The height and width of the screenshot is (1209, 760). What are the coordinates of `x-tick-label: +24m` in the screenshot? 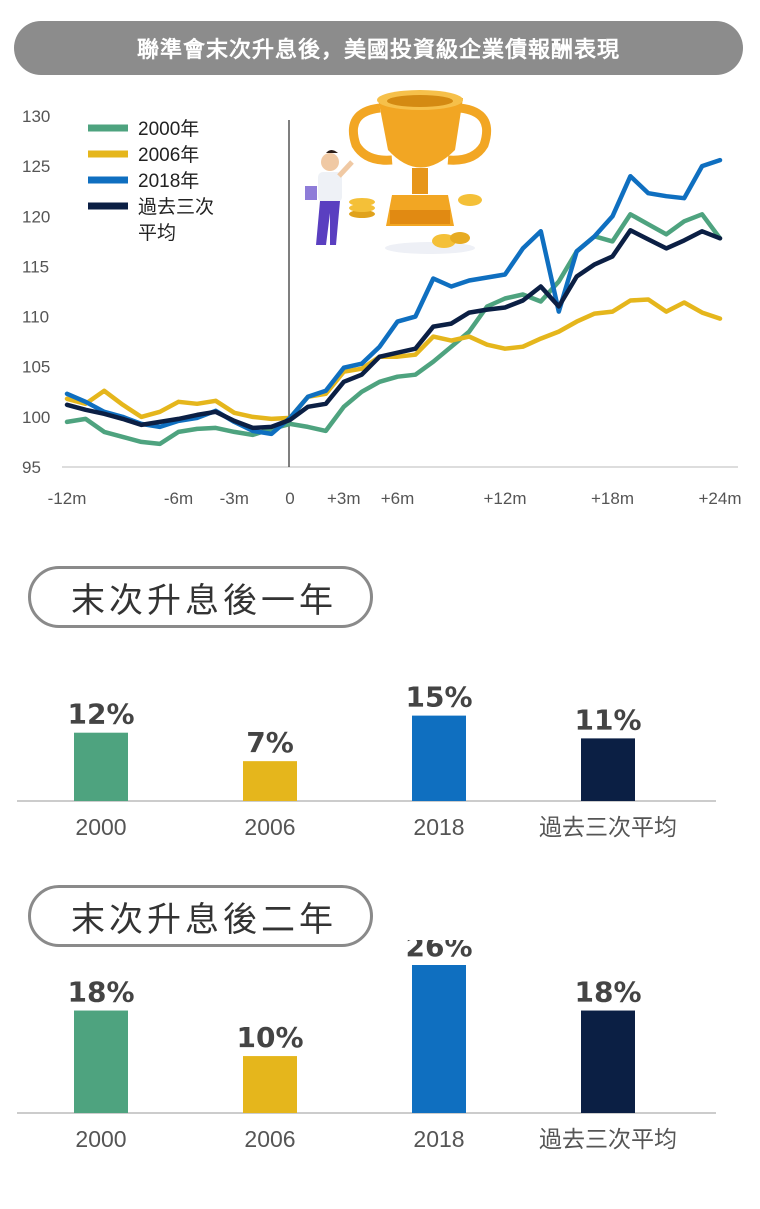 It's located at (720, 498).